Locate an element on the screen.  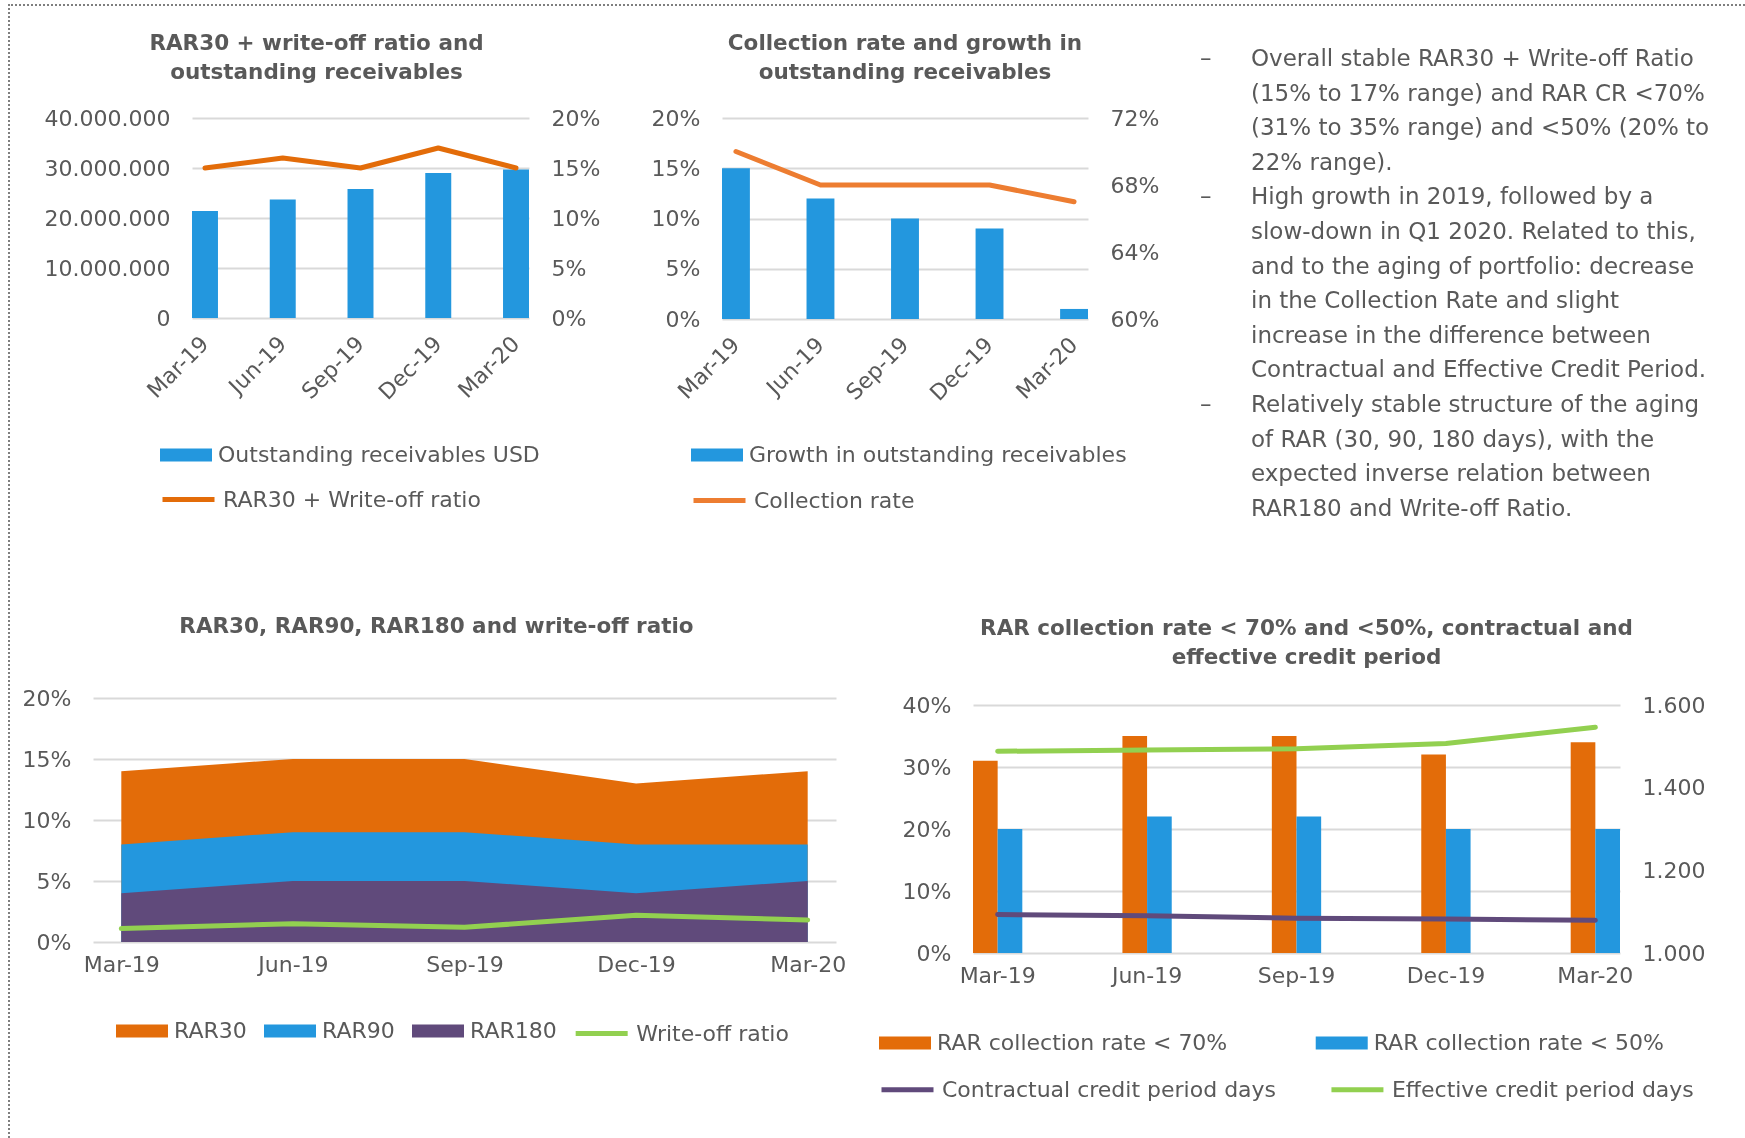
y2-tick-label: 72% is located at coordinates (1135, 118).